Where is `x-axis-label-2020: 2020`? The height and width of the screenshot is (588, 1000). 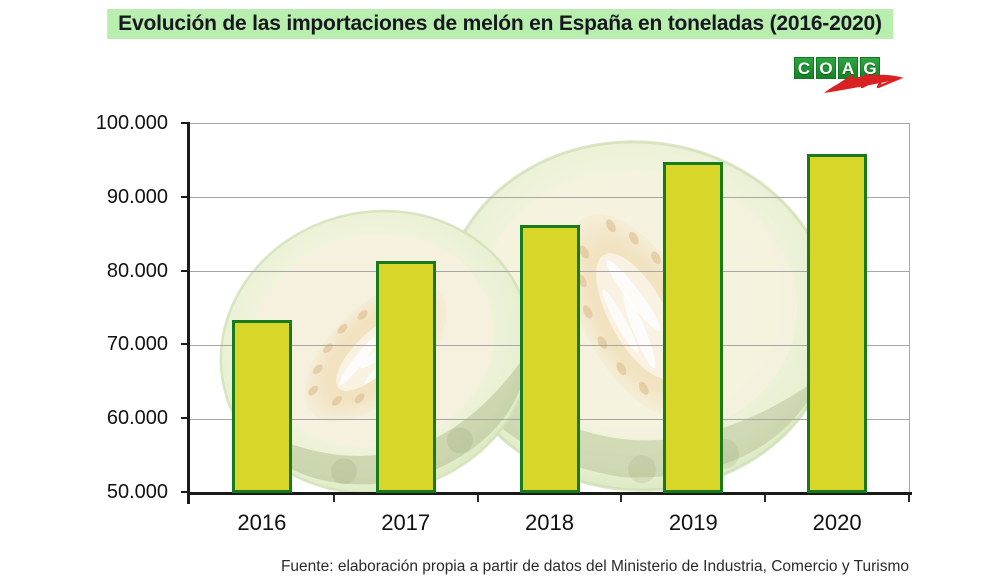 x-axis-label-2020: 2020 is located at coordinates (837, 522).